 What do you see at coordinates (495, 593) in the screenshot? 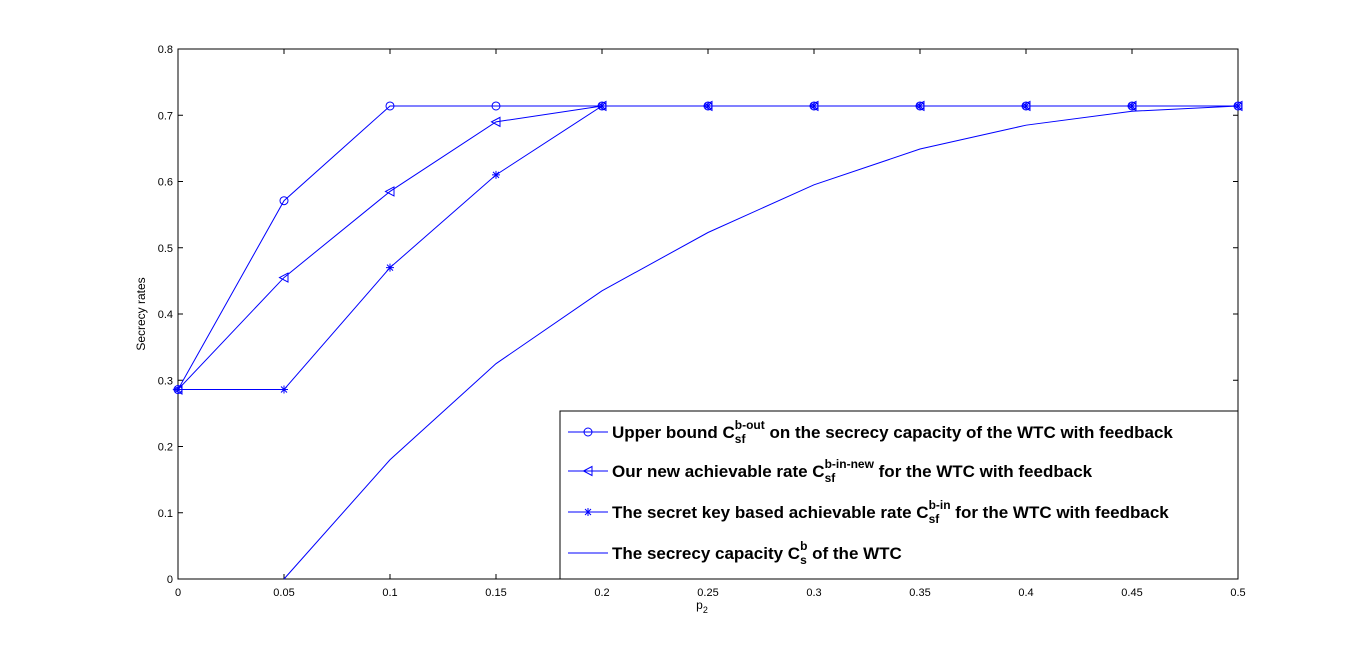
I see `x-tick-label: 0.15` at bounding box center [495, 593].